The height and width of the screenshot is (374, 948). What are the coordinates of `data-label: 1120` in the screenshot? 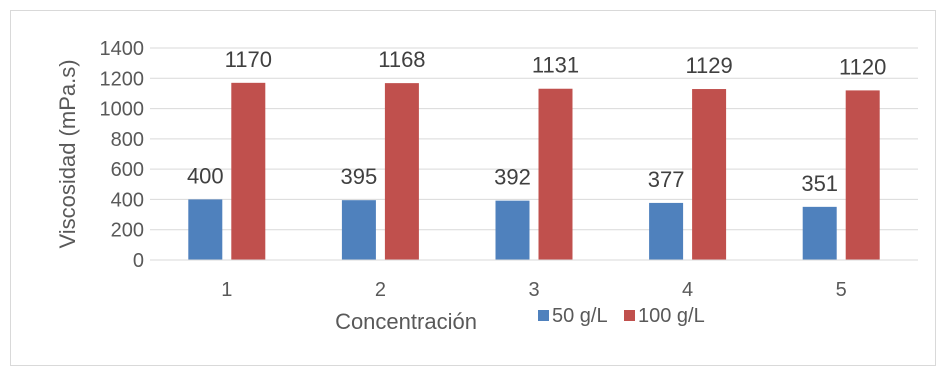 It's located at (862, 66).